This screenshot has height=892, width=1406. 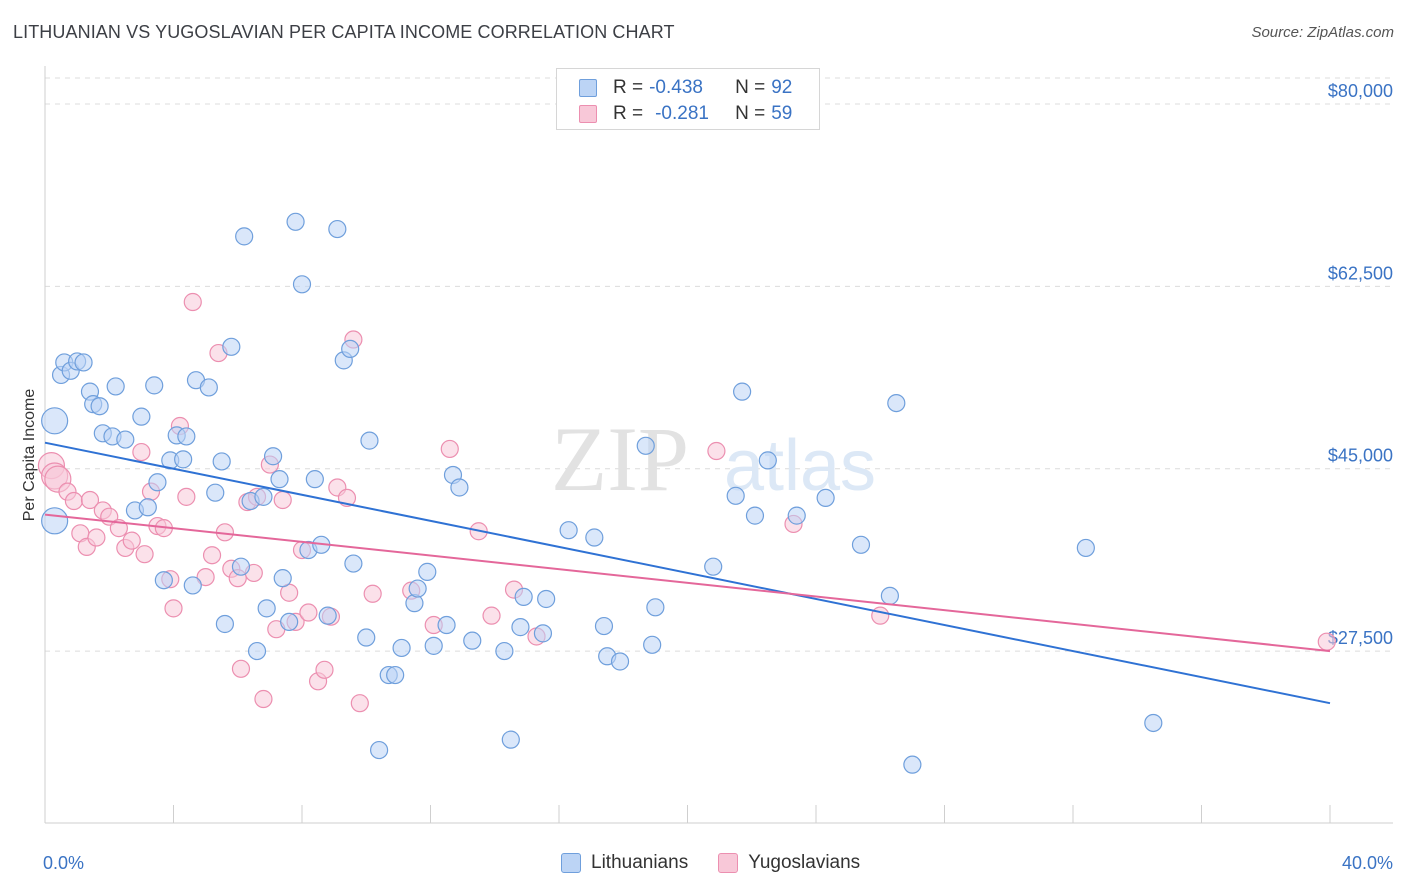 I want to click on x-tick-label: 0.0%, so click(x=63, y=863).